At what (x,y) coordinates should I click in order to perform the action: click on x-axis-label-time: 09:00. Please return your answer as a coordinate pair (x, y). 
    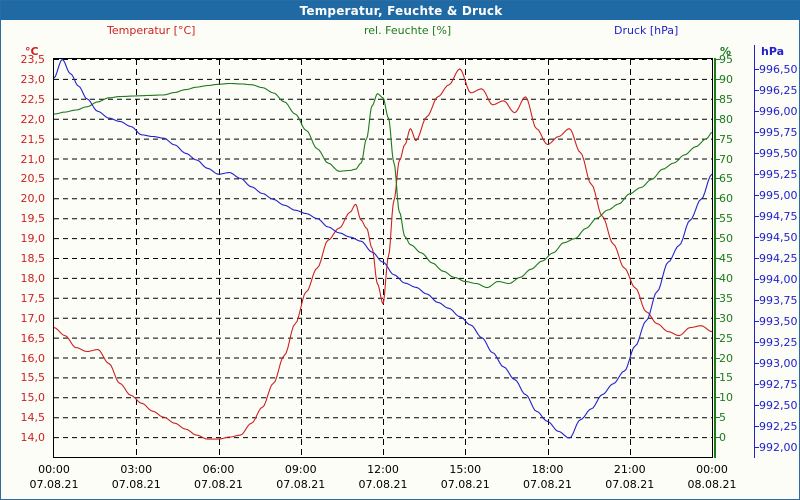
    Looking at the image, I should click on (300, 469).